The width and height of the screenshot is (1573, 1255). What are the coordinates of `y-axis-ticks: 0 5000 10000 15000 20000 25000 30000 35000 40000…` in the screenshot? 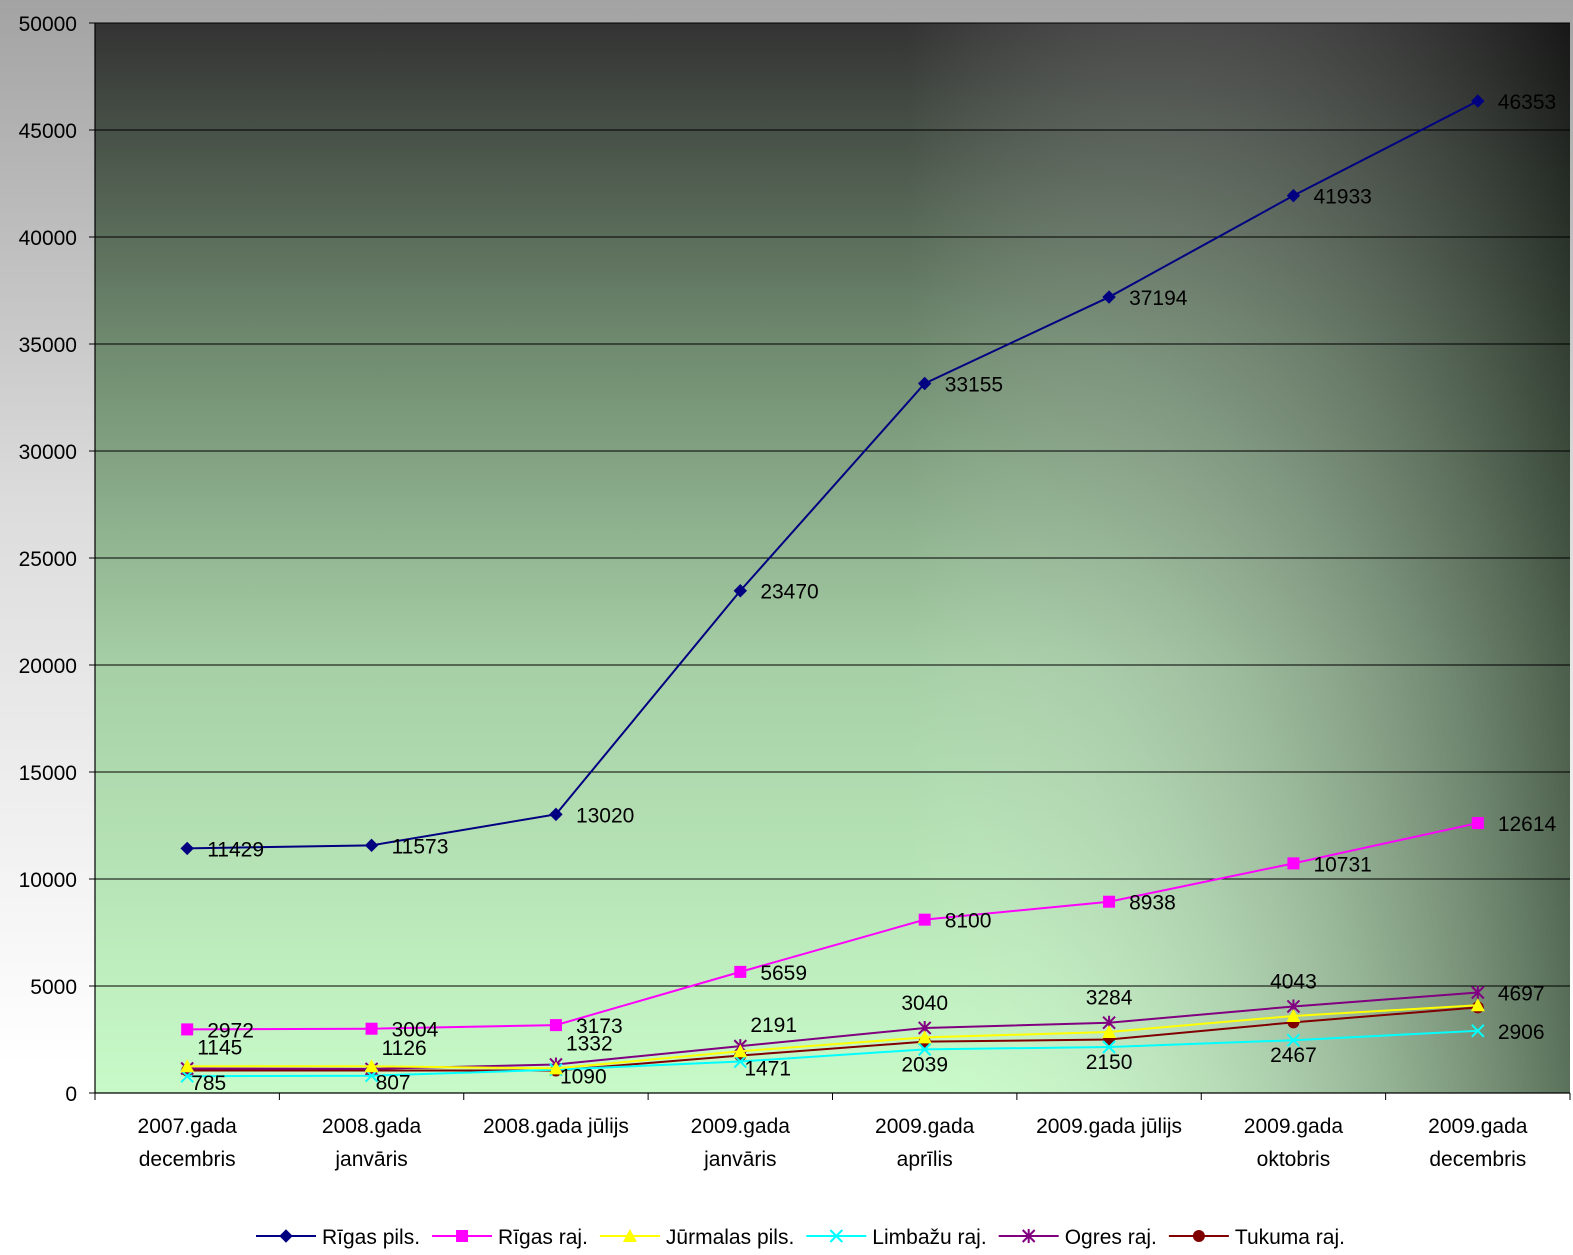 It's located at (57, 559).